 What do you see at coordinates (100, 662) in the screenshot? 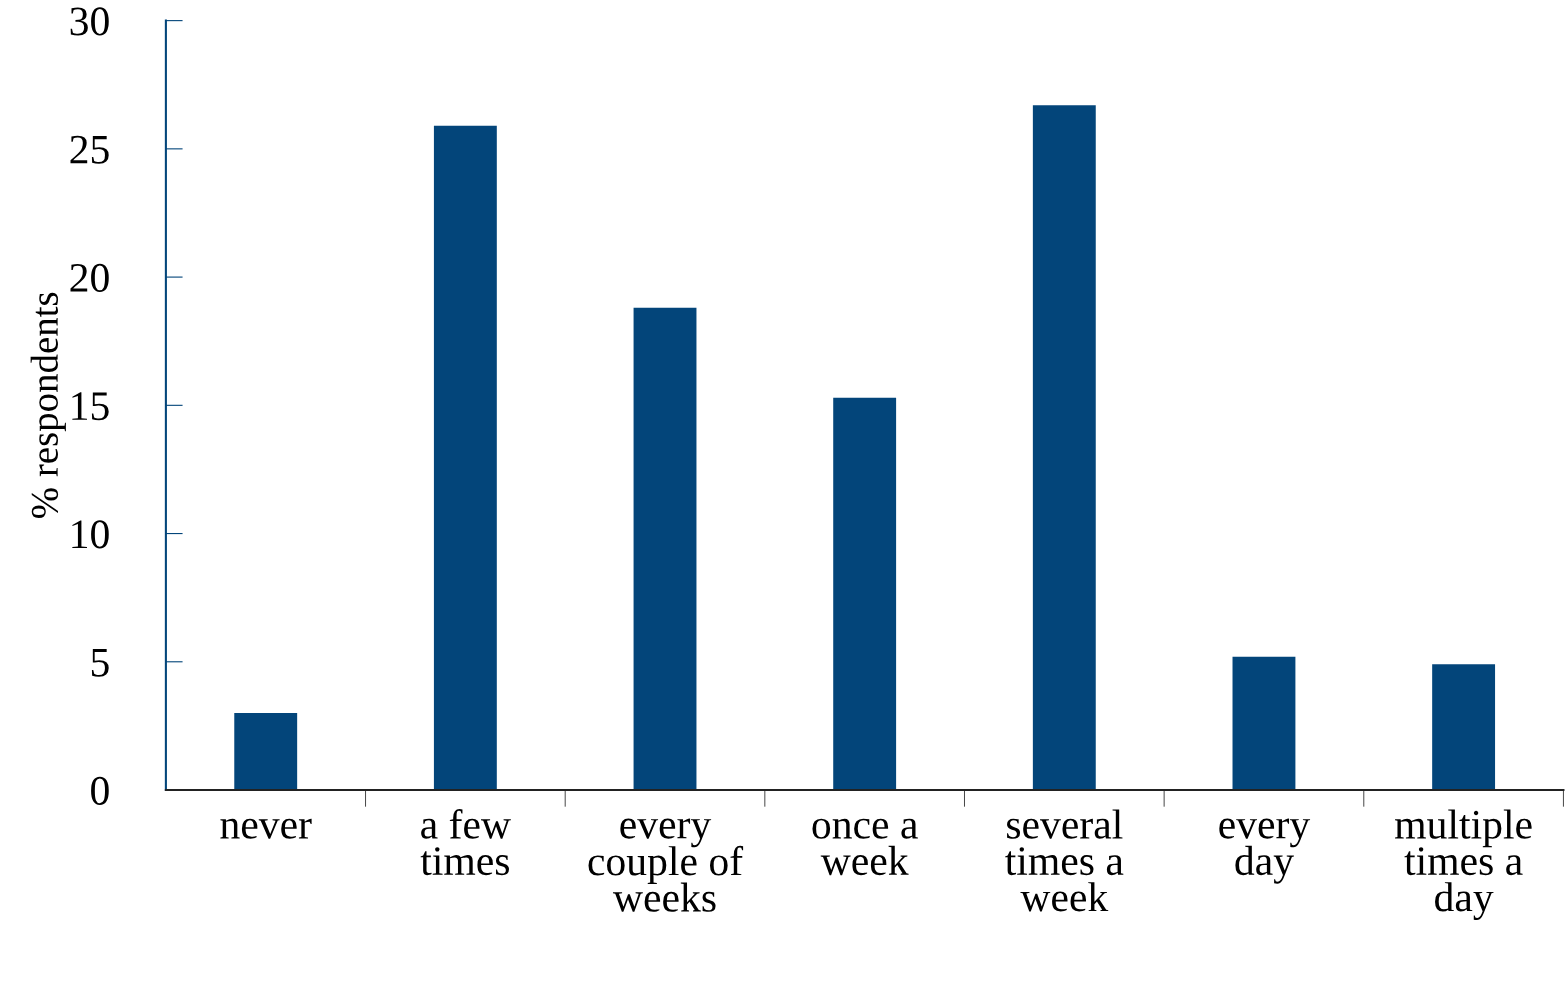
I see `y-tick-label: 5` at bounding box center [100, 662].